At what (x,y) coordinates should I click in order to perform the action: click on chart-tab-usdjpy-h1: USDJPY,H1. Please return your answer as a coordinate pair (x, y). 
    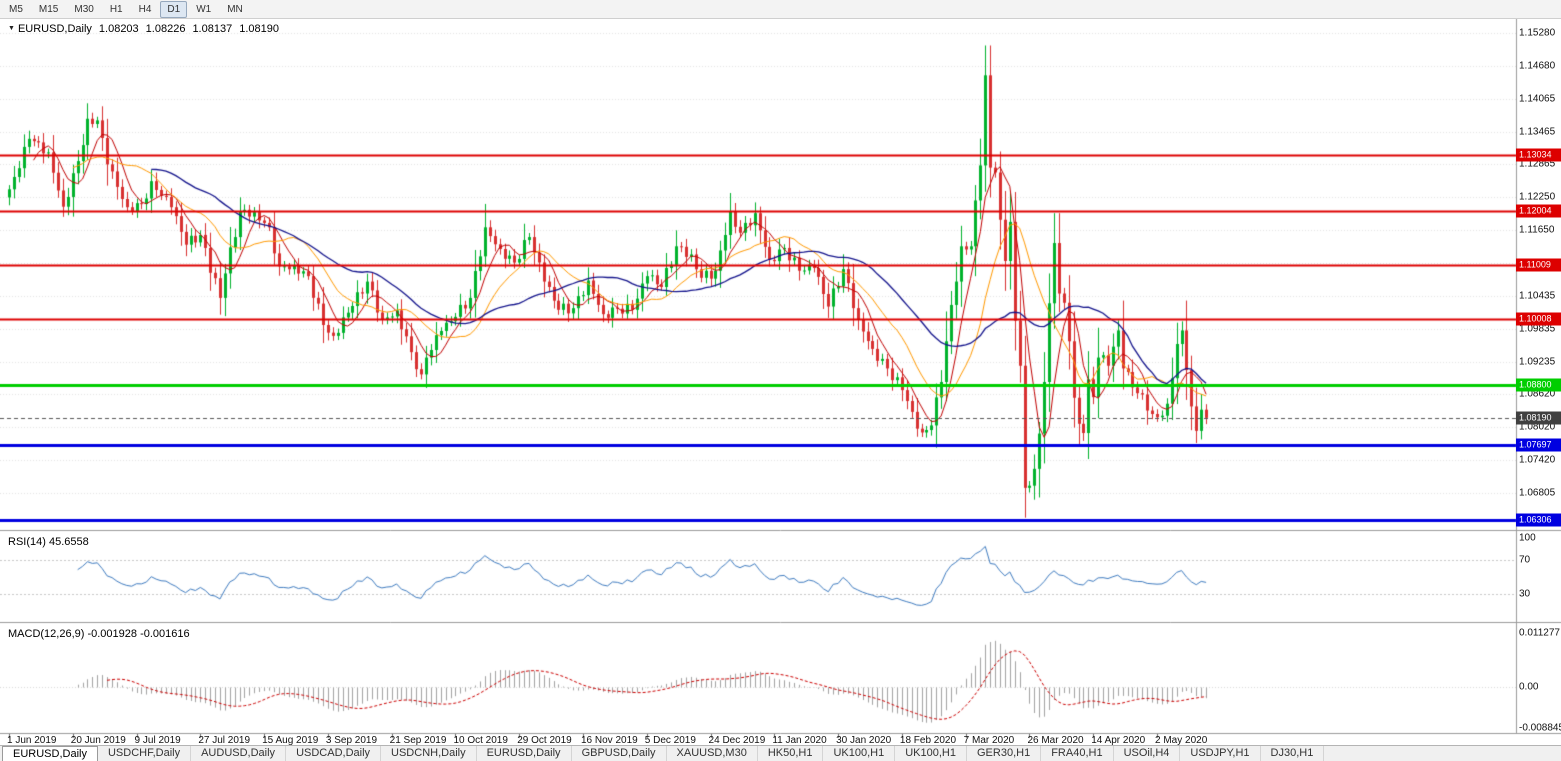
    Looking at the image, I should click on (1220, 753).